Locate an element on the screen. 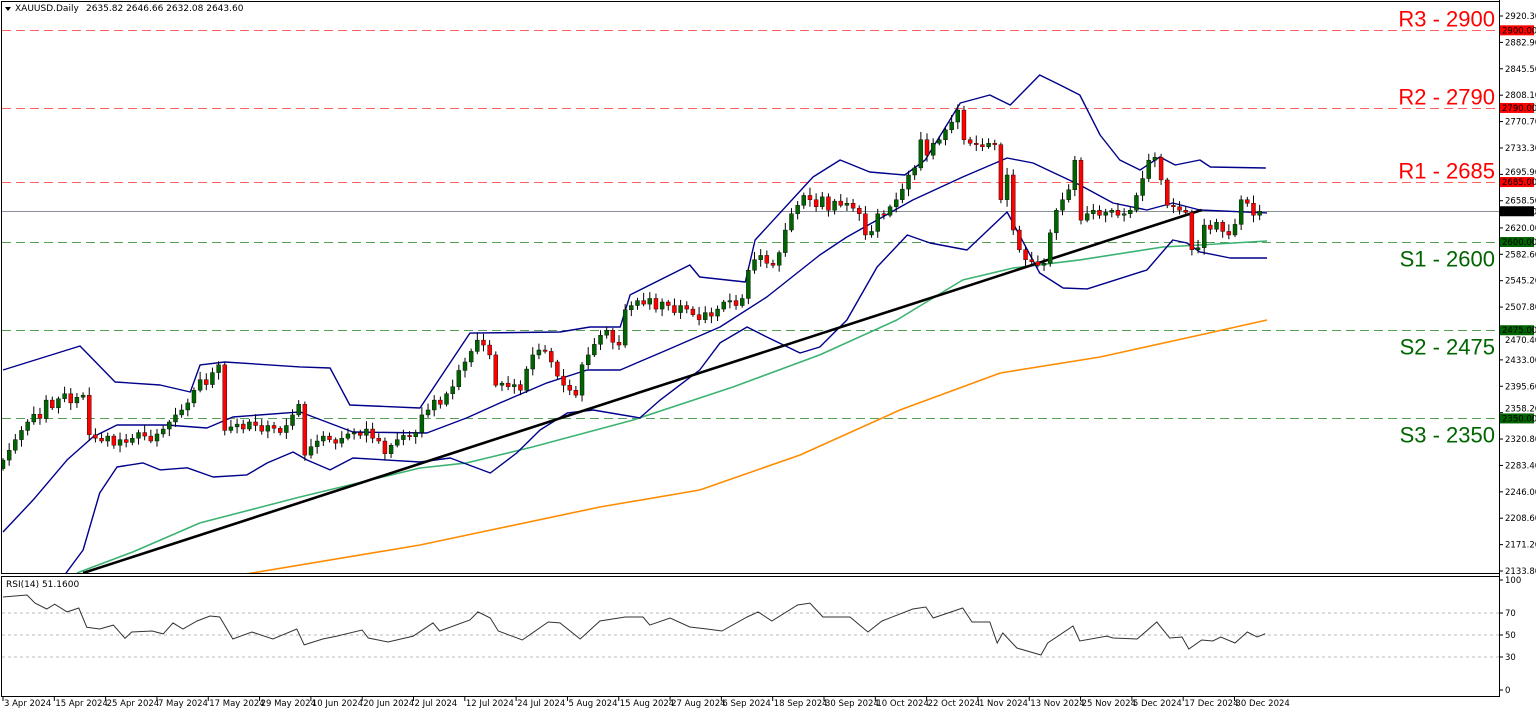  rsi-tick-label: 100 is located at coordinates (1513, 581).